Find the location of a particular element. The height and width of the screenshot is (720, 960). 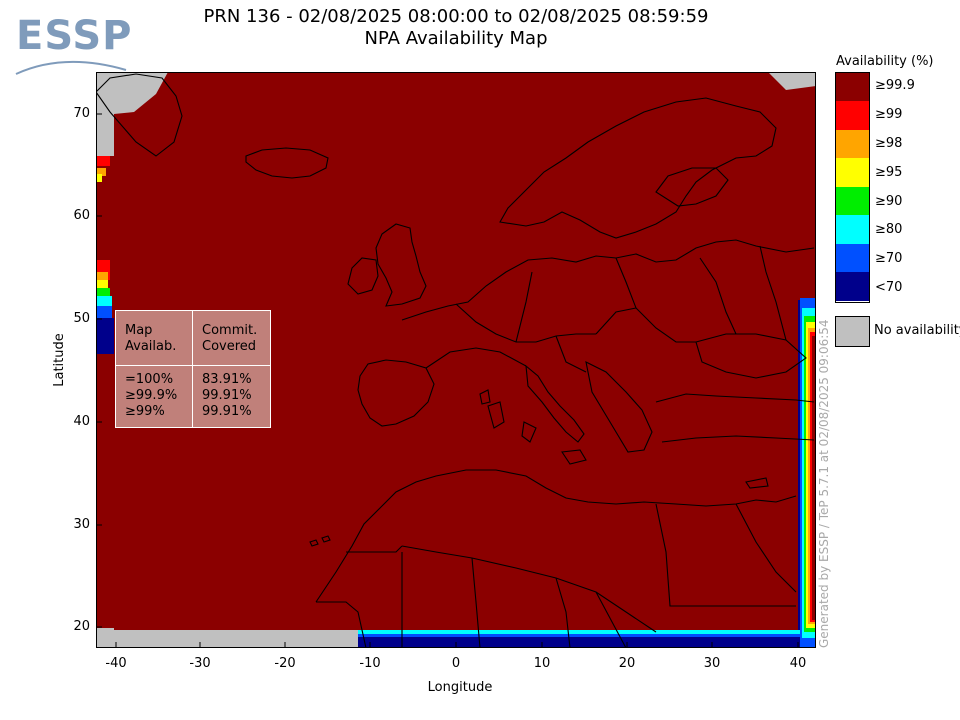

y-tick-20: 20 is located at coordinates (81, 626).